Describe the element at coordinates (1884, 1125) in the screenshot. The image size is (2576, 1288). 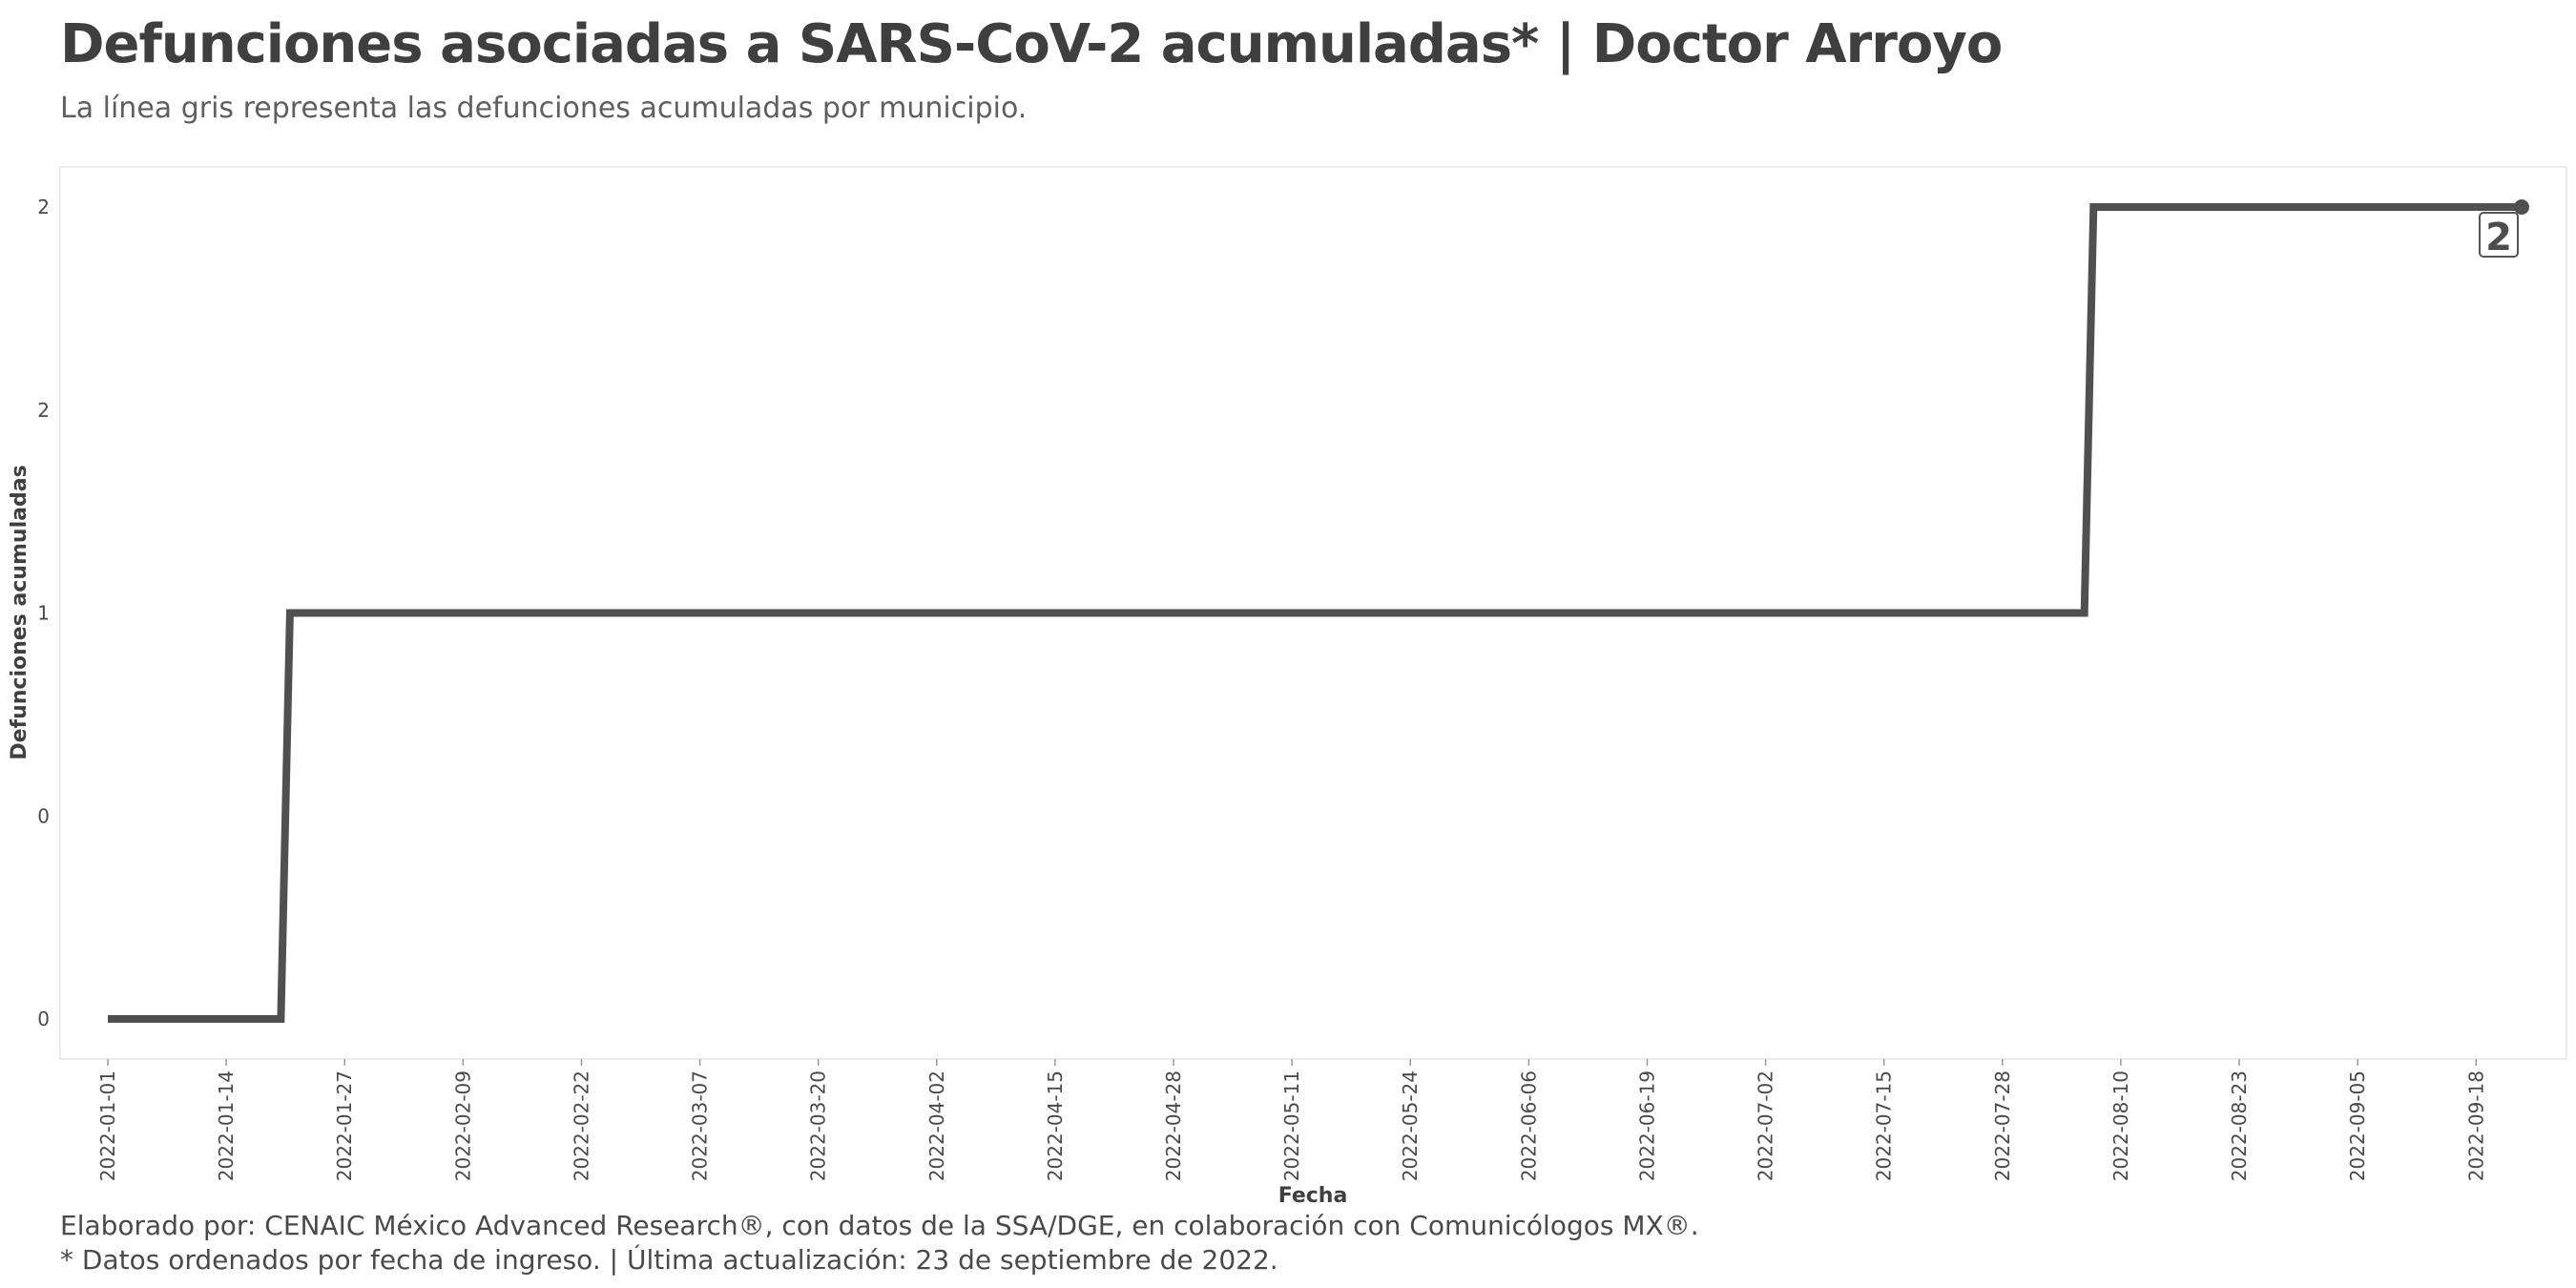
I see `x-tick-label: 2022-07-15` at that location.